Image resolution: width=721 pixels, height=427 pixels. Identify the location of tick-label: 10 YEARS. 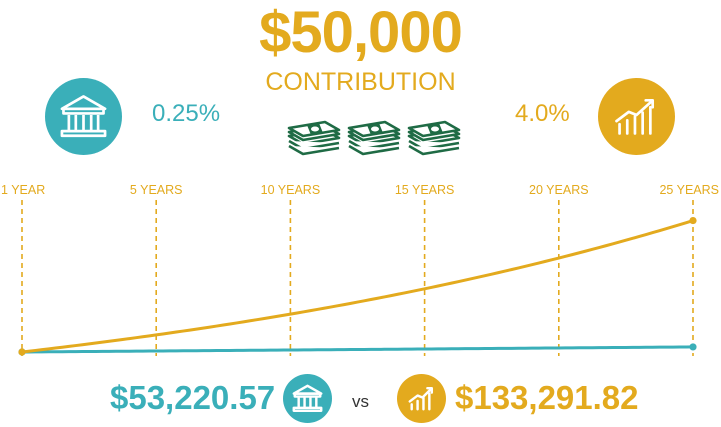
(291, 190).